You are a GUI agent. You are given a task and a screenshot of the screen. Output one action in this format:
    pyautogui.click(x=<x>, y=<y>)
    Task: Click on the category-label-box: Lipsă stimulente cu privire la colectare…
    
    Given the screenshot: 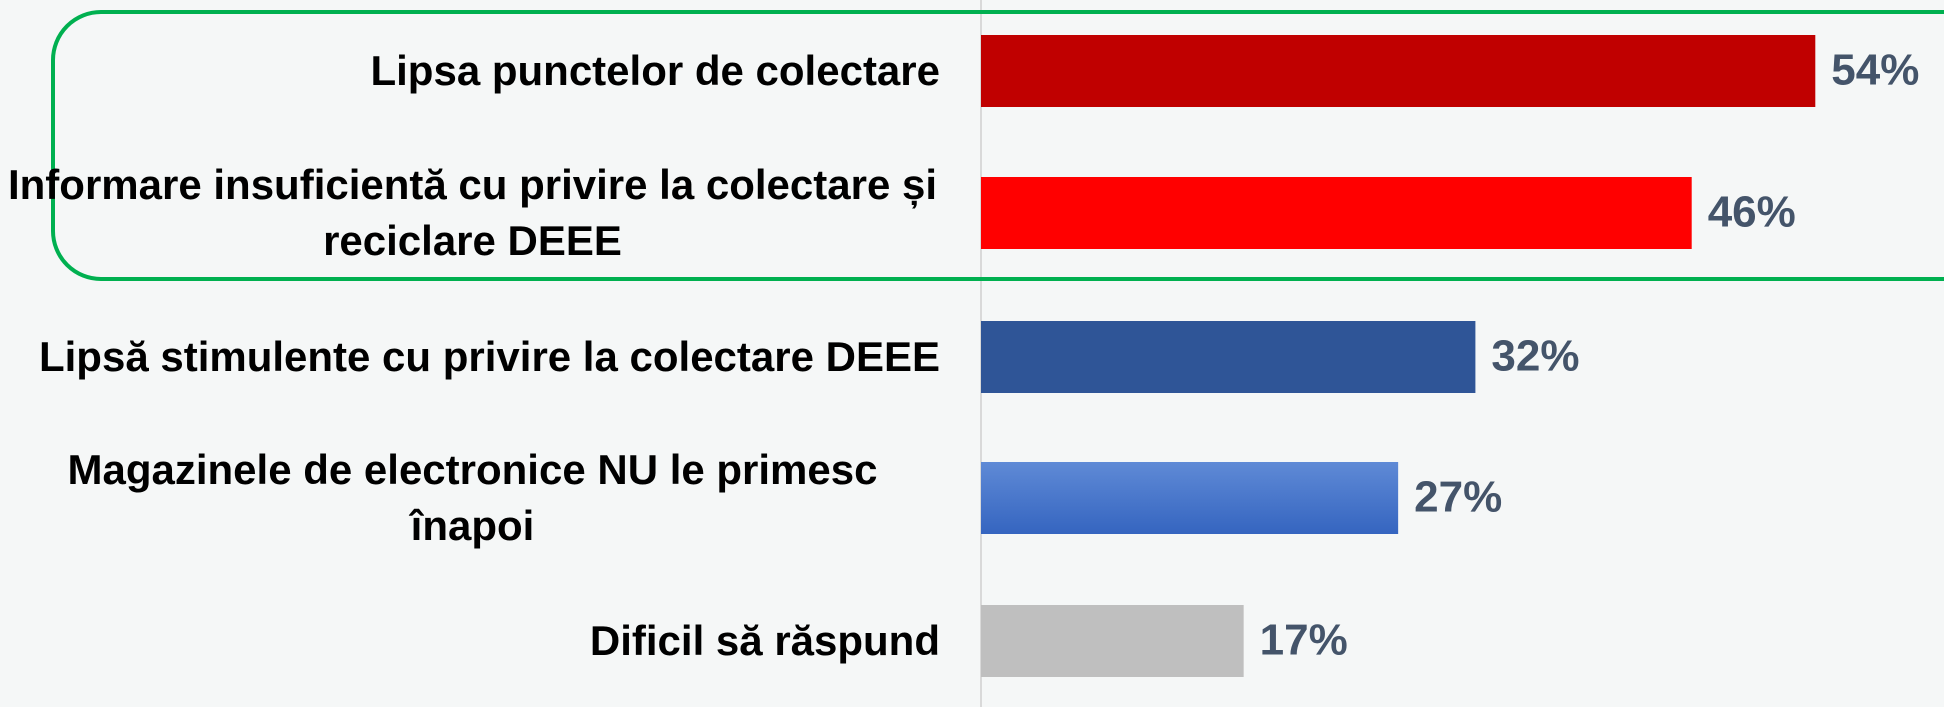 What is the action you would take?
    pyautogui.click(x=472, y=357)
    